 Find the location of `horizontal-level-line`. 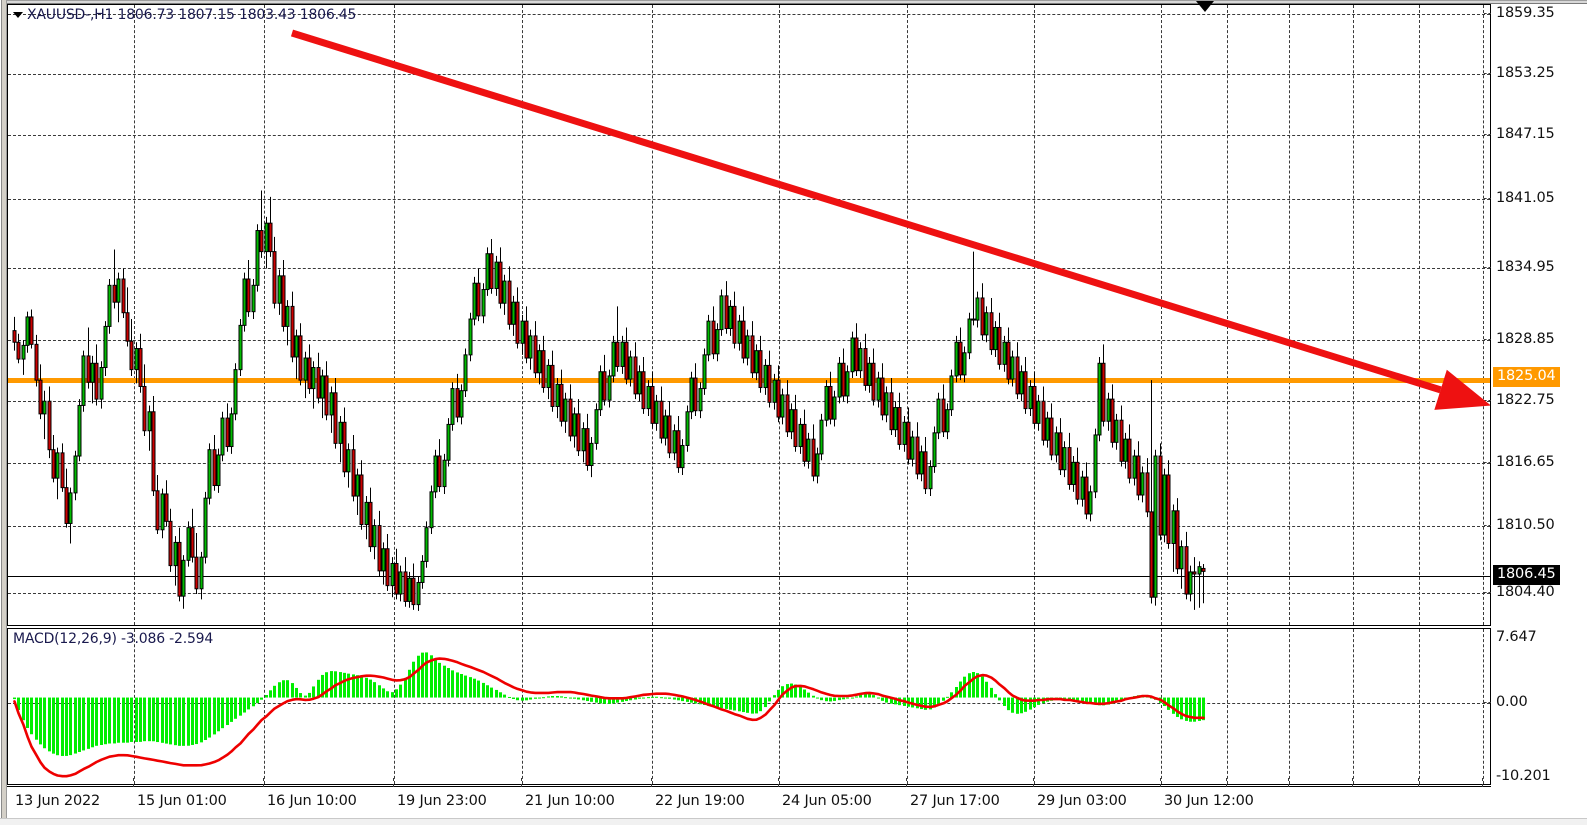

horizontal-level-line is located at coordinates (749, 380).